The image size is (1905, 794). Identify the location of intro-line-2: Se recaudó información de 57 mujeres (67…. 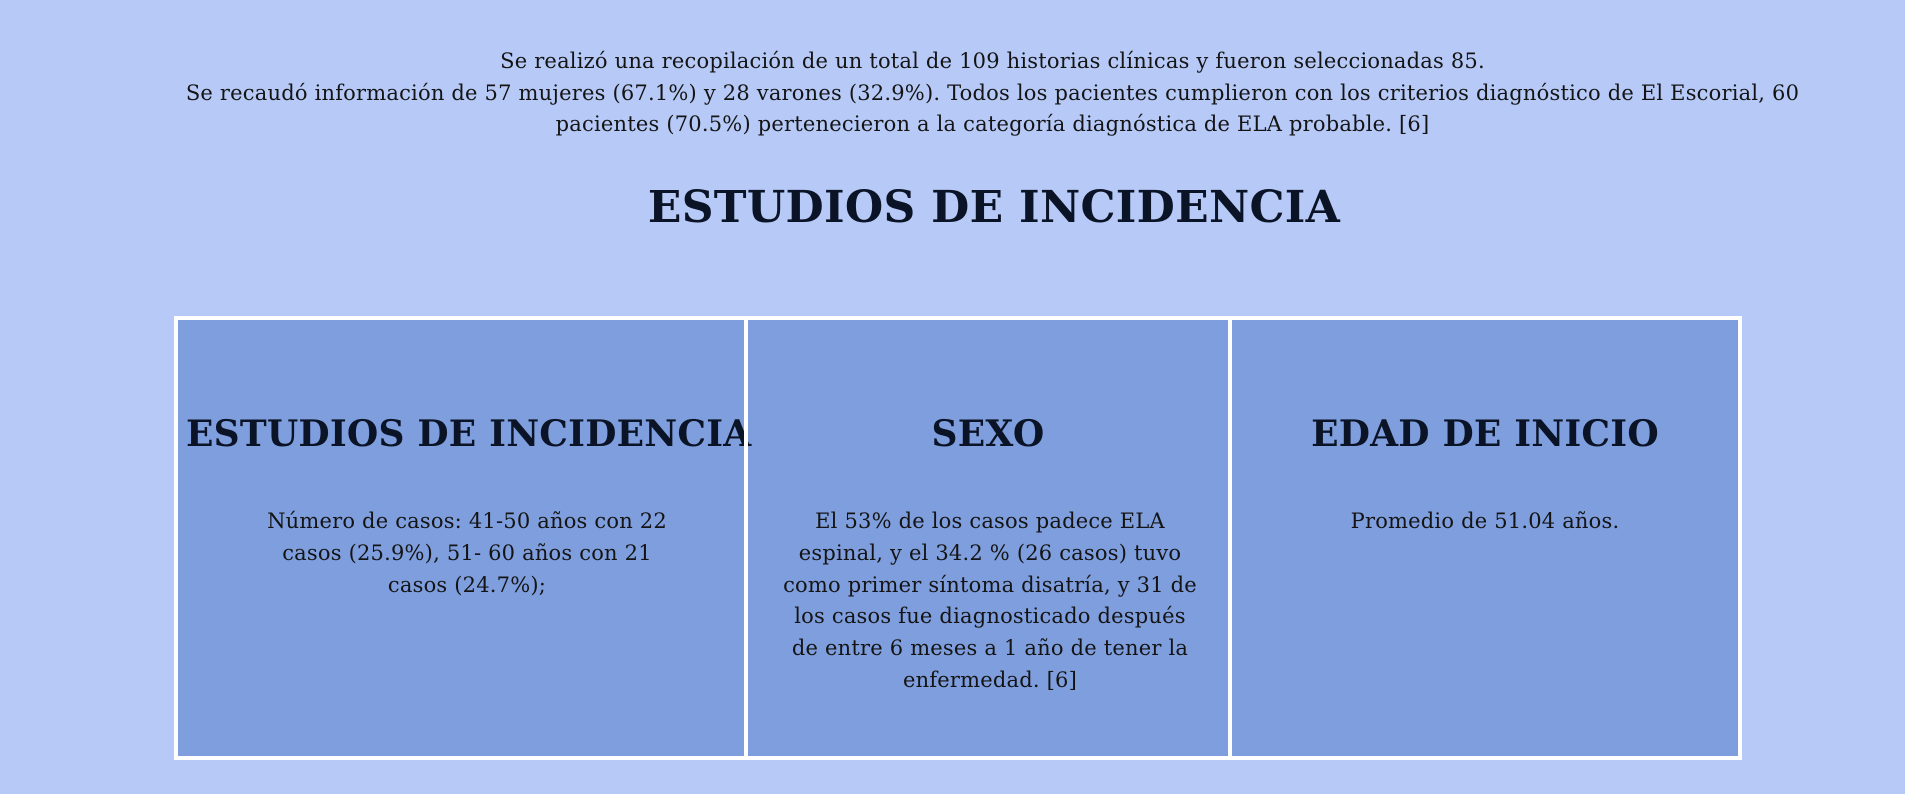
(992, 108).